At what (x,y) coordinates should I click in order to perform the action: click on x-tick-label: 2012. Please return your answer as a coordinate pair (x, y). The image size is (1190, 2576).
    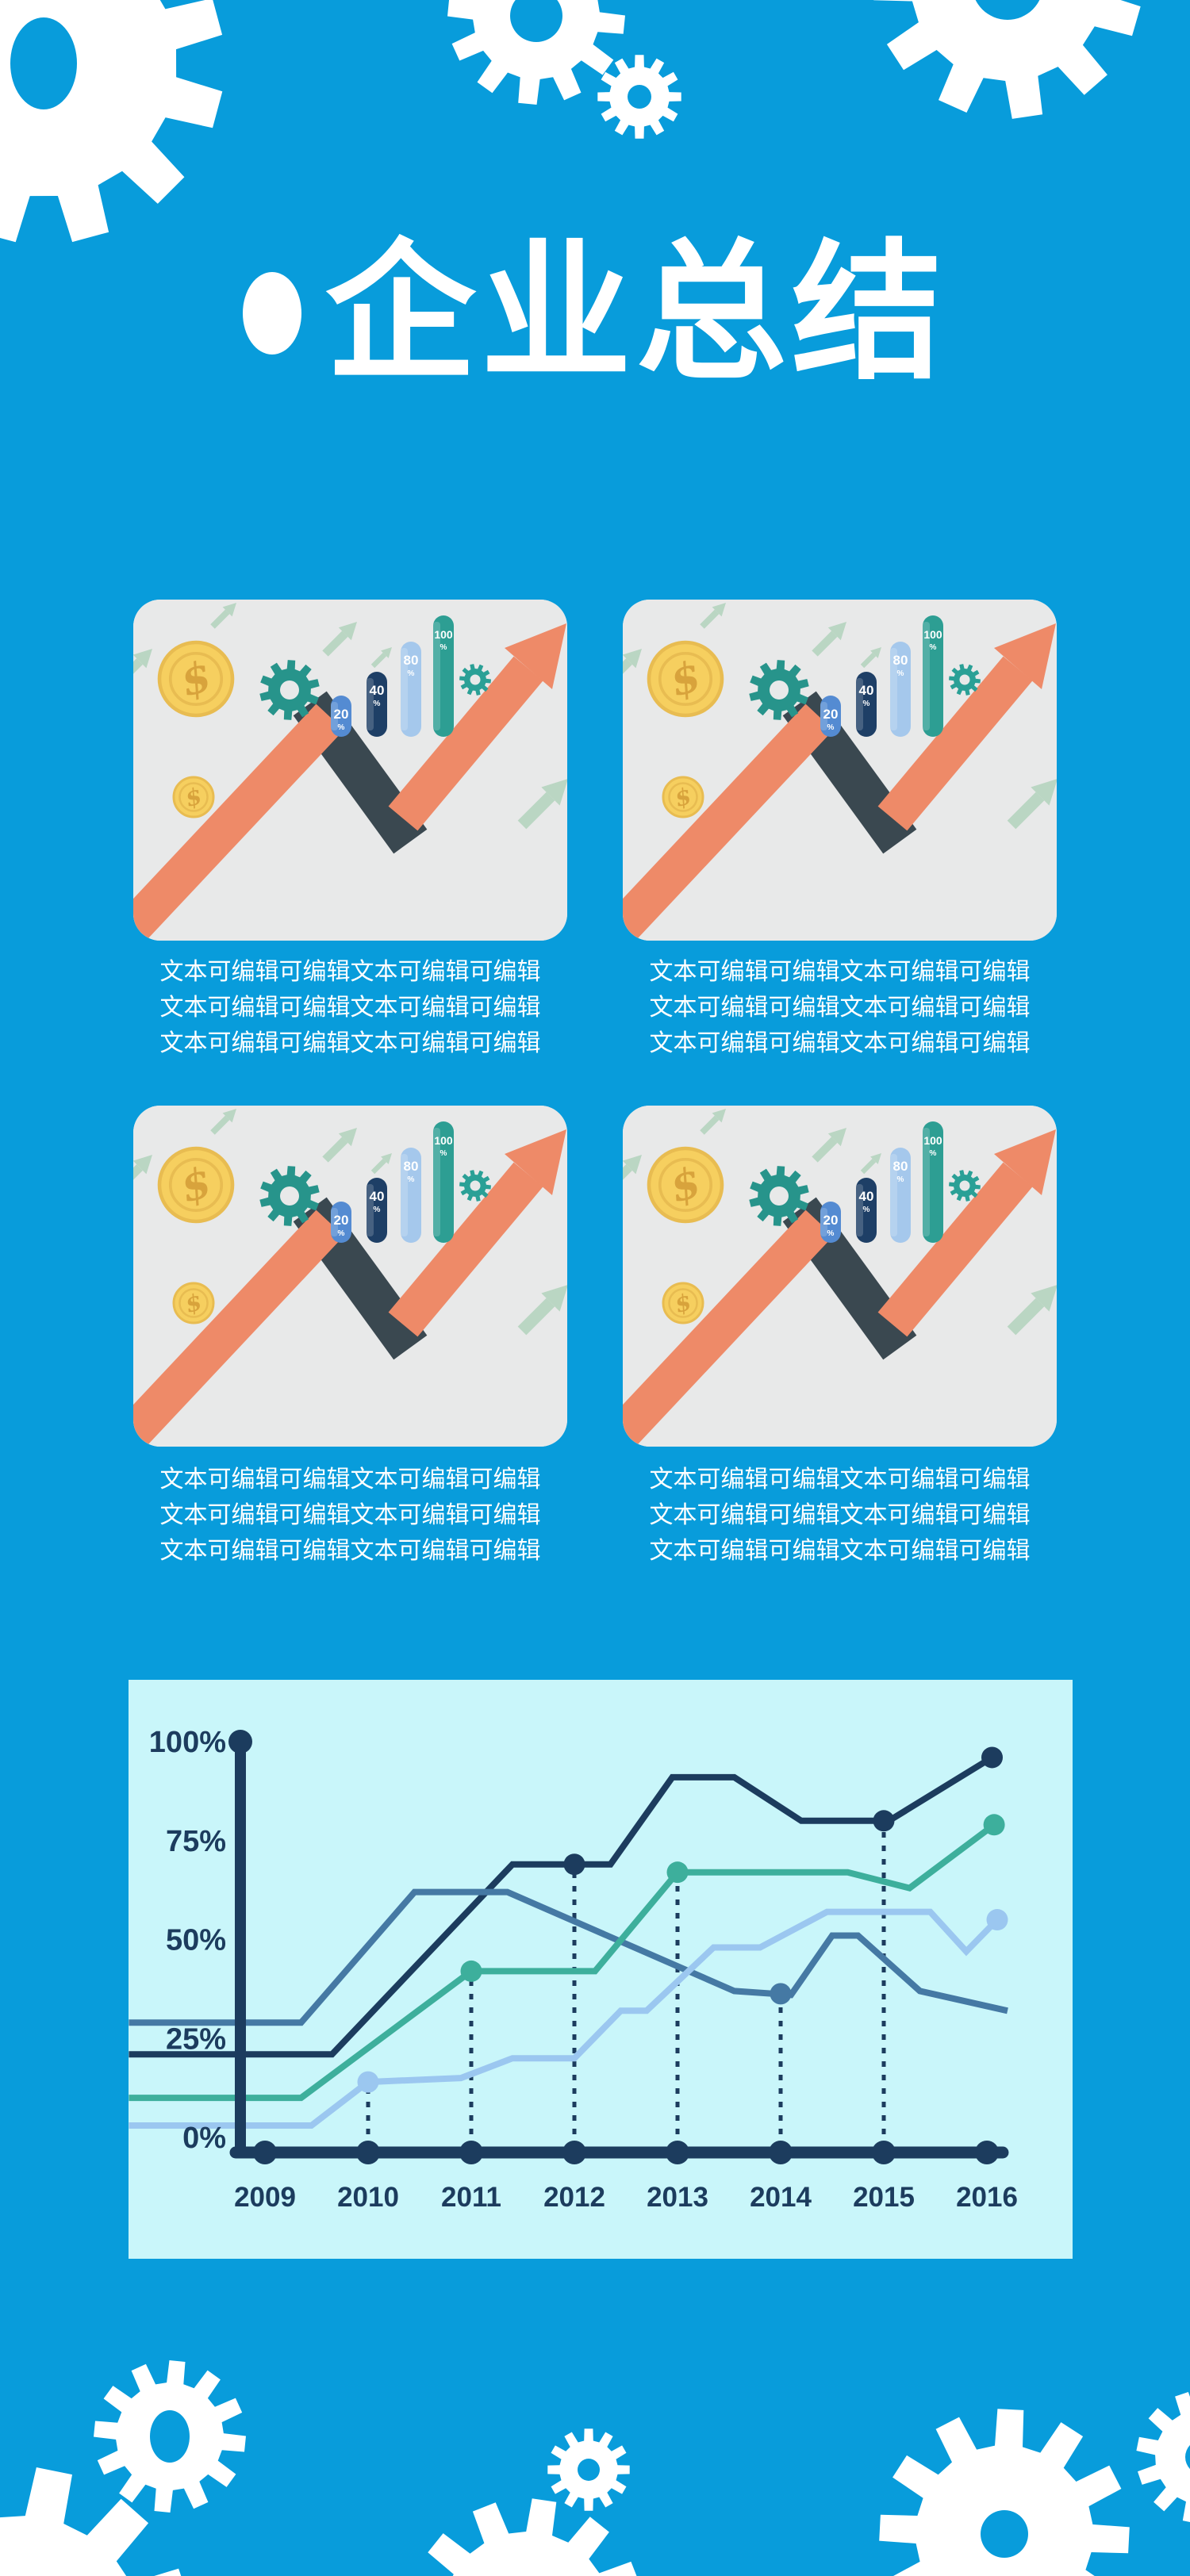
    Looking at the image, I should click on (574, 2197).